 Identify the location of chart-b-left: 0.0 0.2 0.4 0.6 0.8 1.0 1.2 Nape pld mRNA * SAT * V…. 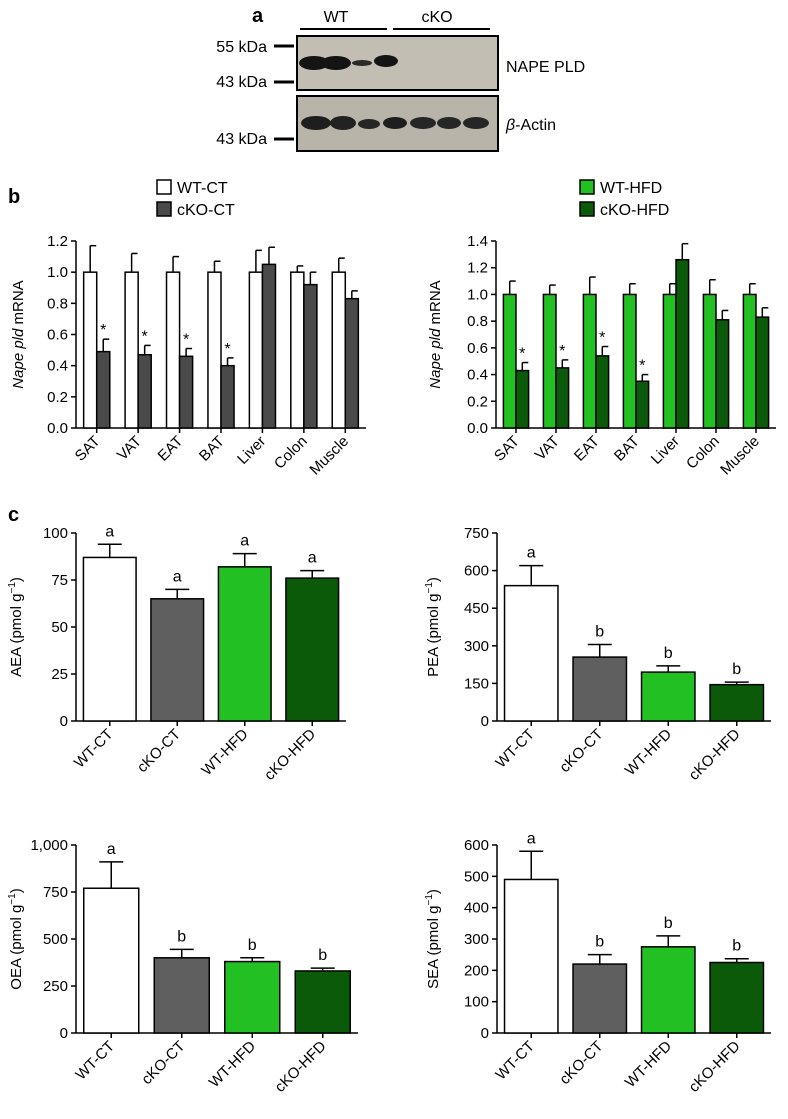
(188, 329).